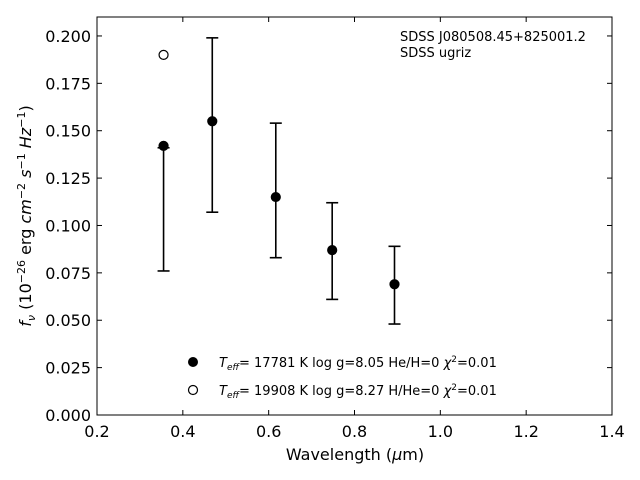 The width and height of the screenshot is (640, 480). Describe the element at coordinates (354, 431) in the screenshot. I see `x-tick-label: 0.8` at that location.